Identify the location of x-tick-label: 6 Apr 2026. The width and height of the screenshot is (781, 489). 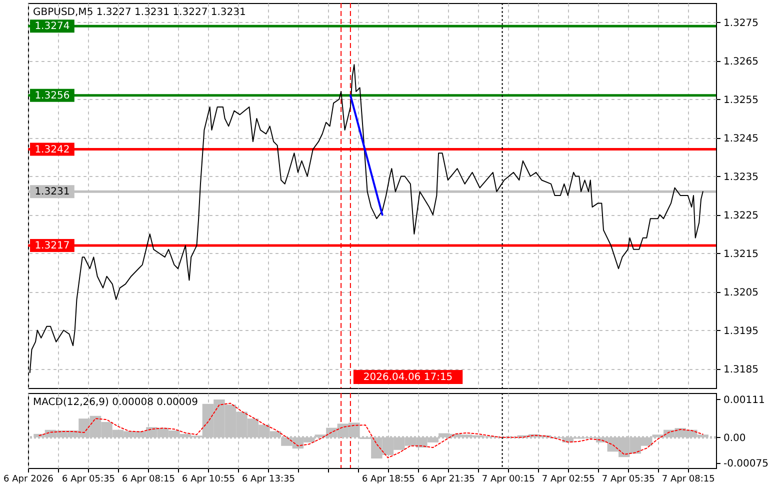
(29, 479).